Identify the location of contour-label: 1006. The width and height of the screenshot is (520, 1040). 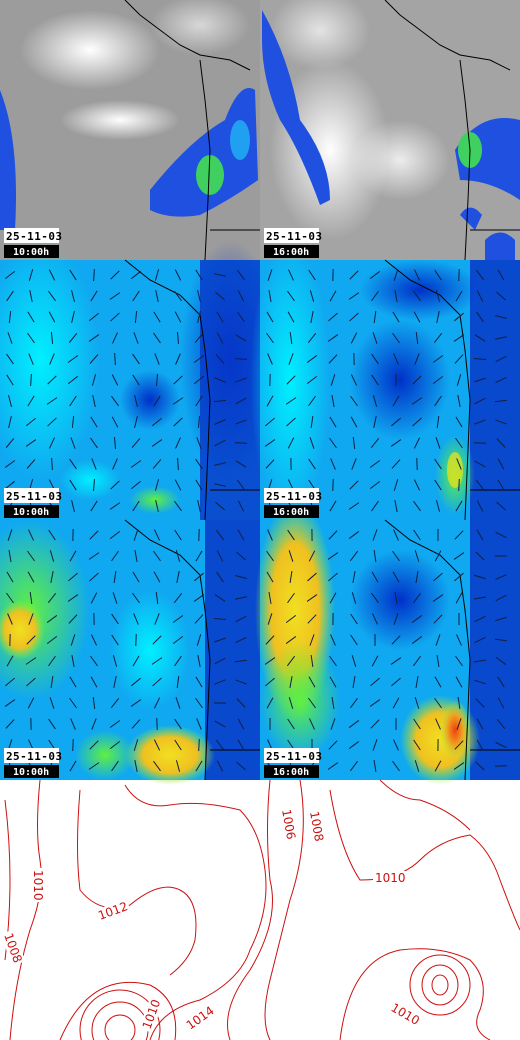
(288, 824).